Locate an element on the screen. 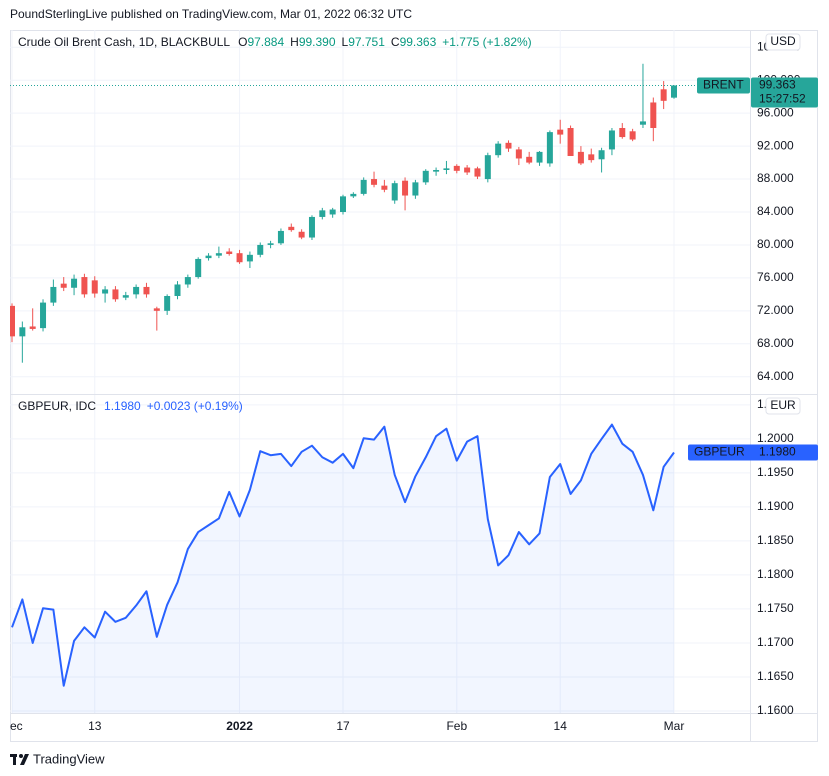 The width and height of the screenshot is (829, 776). unit-label: EUR is located at coordinates (783, 405).